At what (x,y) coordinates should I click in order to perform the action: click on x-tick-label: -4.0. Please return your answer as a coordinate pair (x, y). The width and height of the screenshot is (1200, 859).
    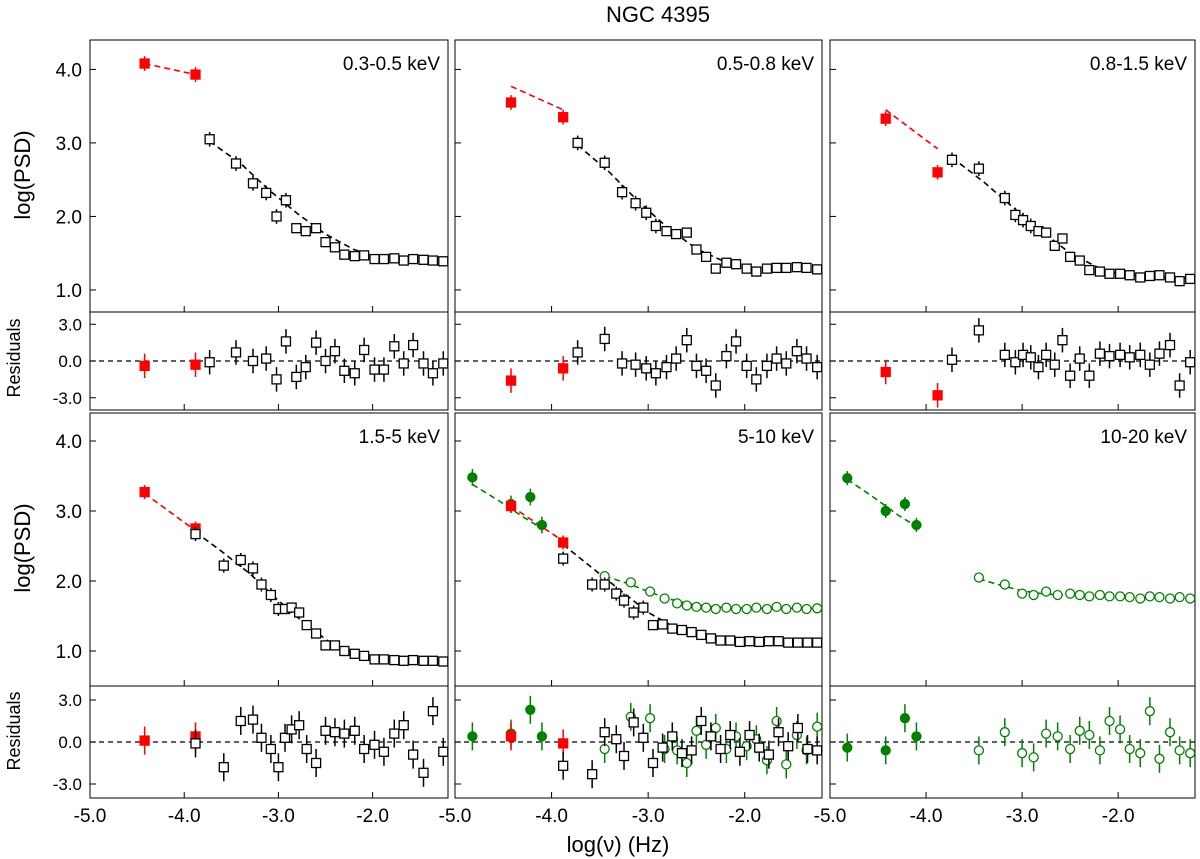
    Looking at the image, I should click on (184, 816).